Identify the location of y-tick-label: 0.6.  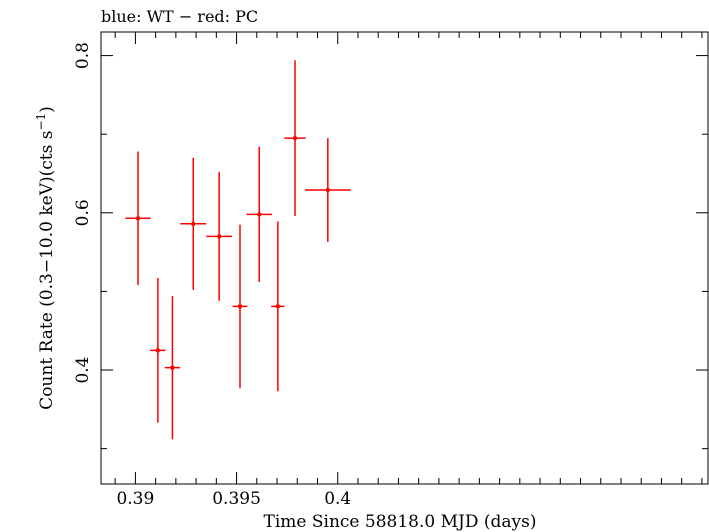
(83, 212).